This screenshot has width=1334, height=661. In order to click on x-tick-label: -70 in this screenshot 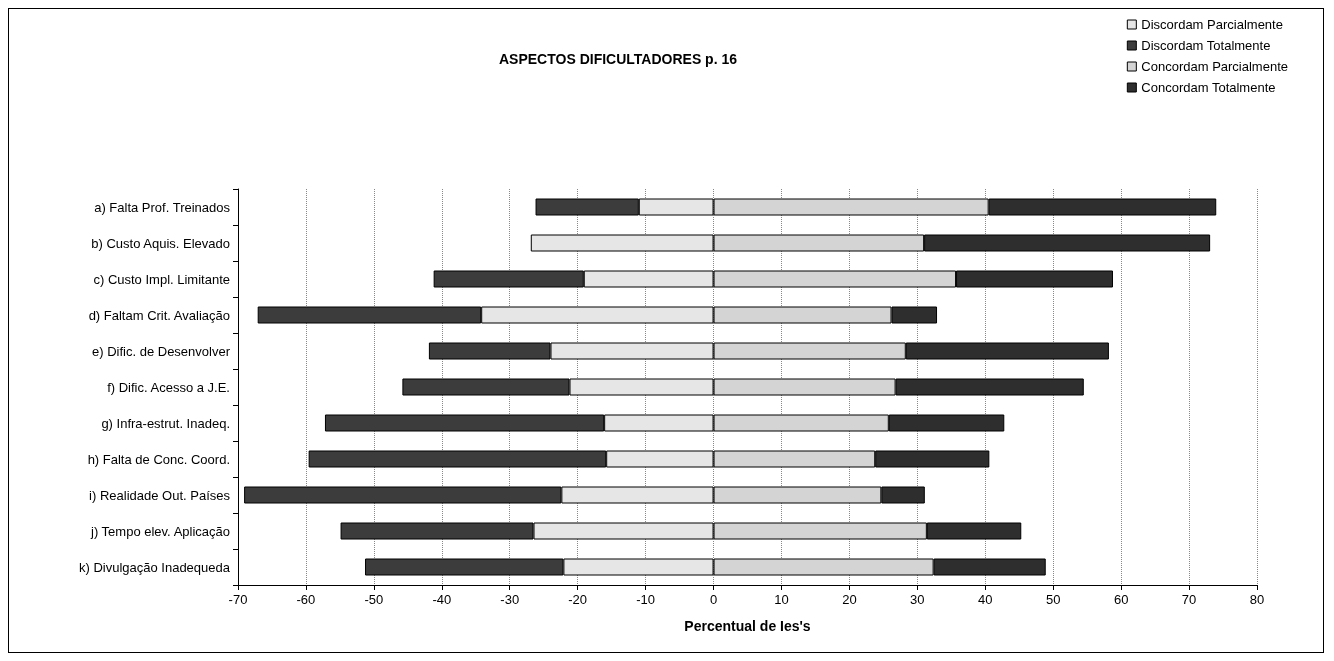, I will do `click(238, 599)`.